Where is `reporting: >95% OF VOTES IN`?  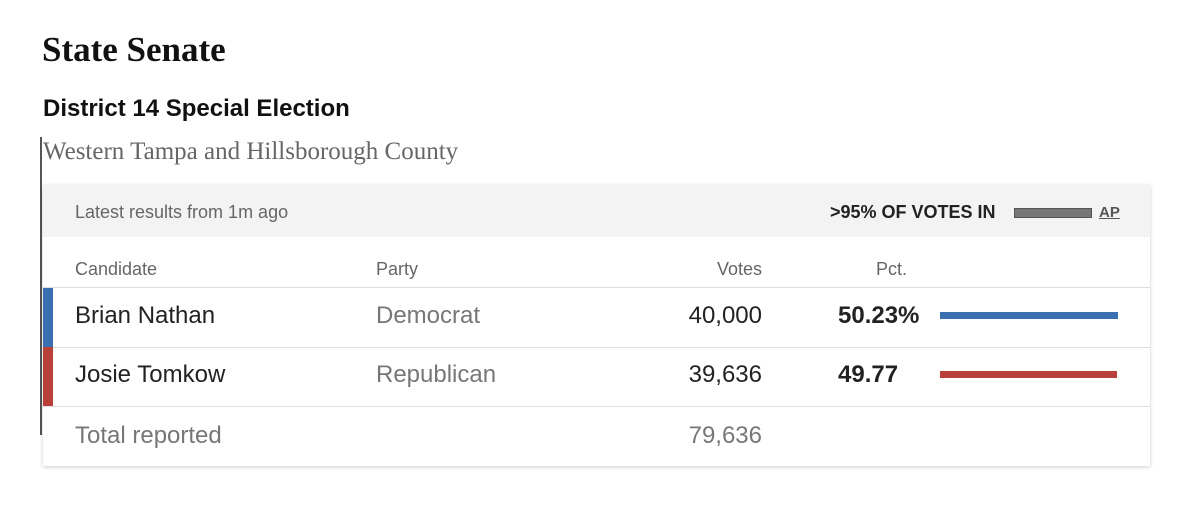
reporting: >95% OF VOTES IN is located at coordinates (913, 212).